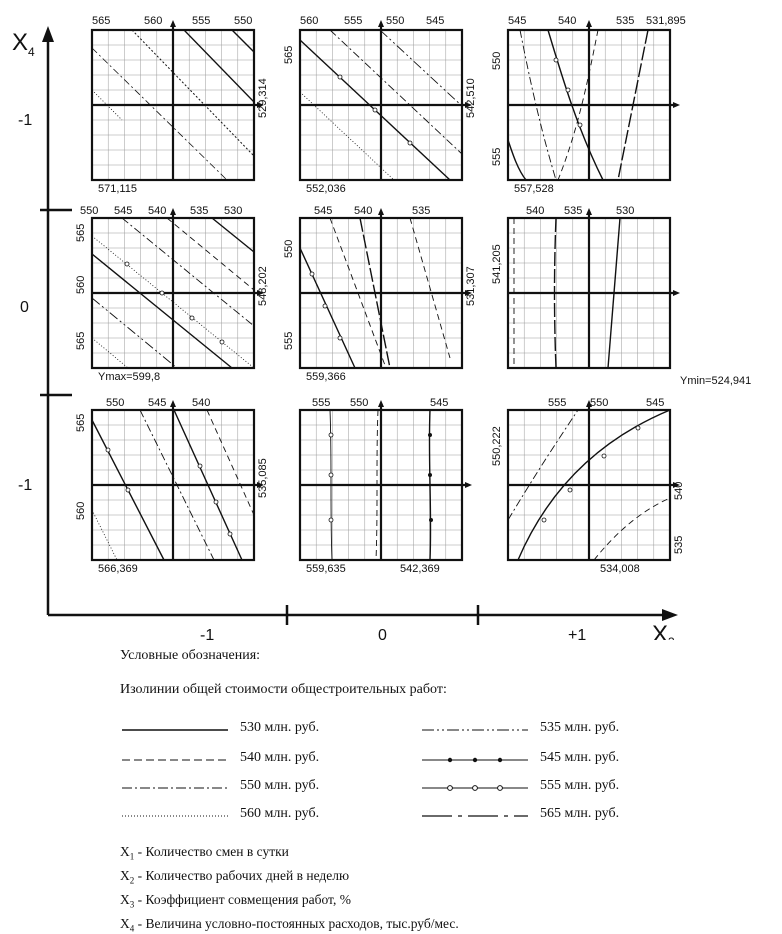 This screenshot has width=782, height=934. I want to click on x-tick-mid: 0, so click(382, 633).